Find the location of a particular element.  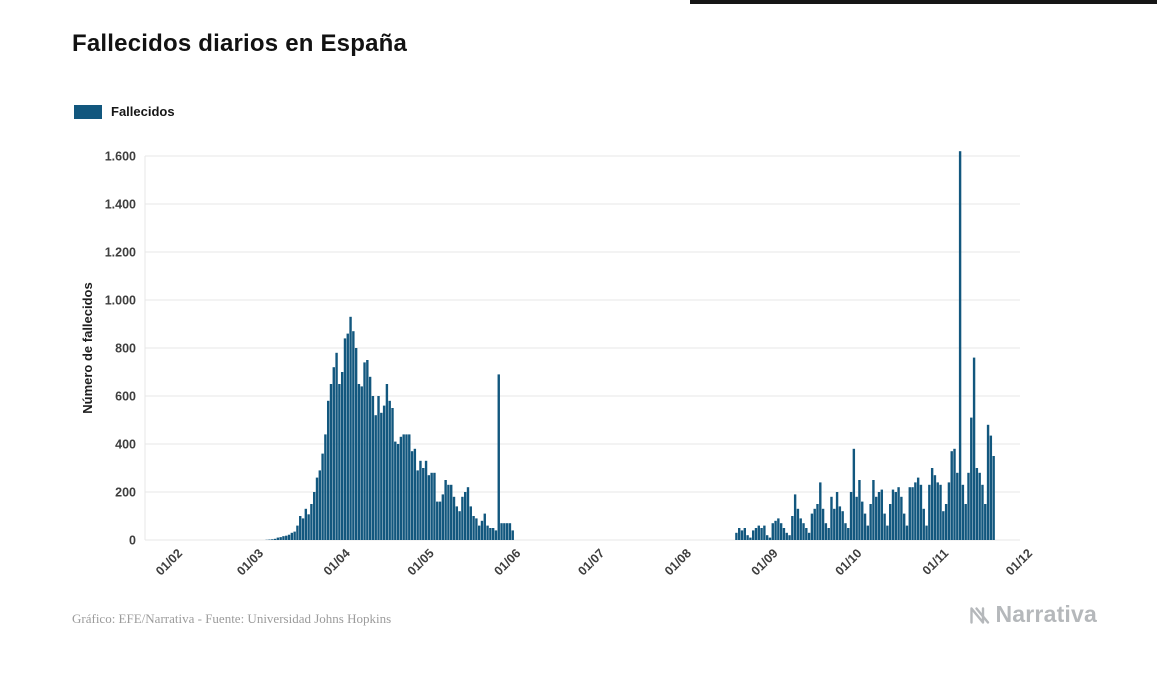

top-edge-strip is located at coordinates (923, 2).